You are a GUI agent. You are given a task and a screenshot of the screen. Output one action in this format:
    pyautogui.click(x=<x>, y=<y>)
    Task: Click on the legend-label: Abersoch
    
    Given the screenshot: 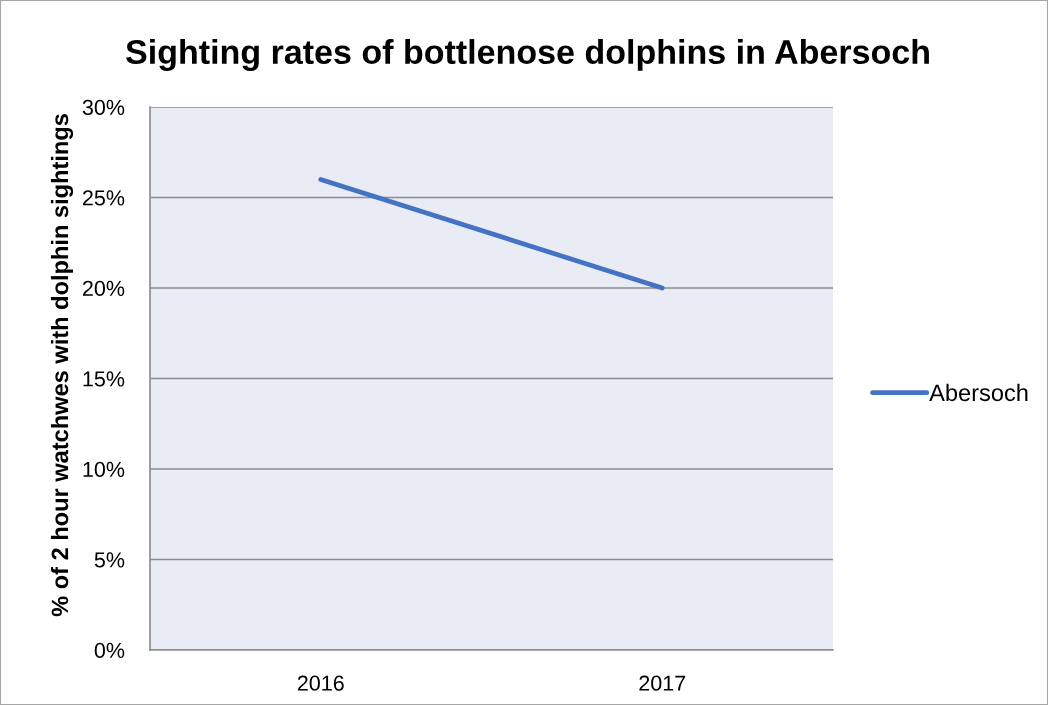 What is the action you would take?
    pyautogui.click(x=978, y=392)
    